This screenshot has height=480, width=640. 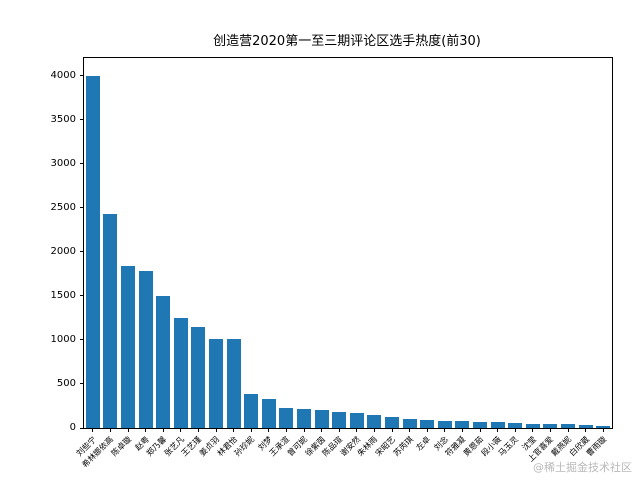 What do you see at coordinates (63, 295) in the screenshot?
I see `y-tick-label: 1500` at bounding box center [63, 295].